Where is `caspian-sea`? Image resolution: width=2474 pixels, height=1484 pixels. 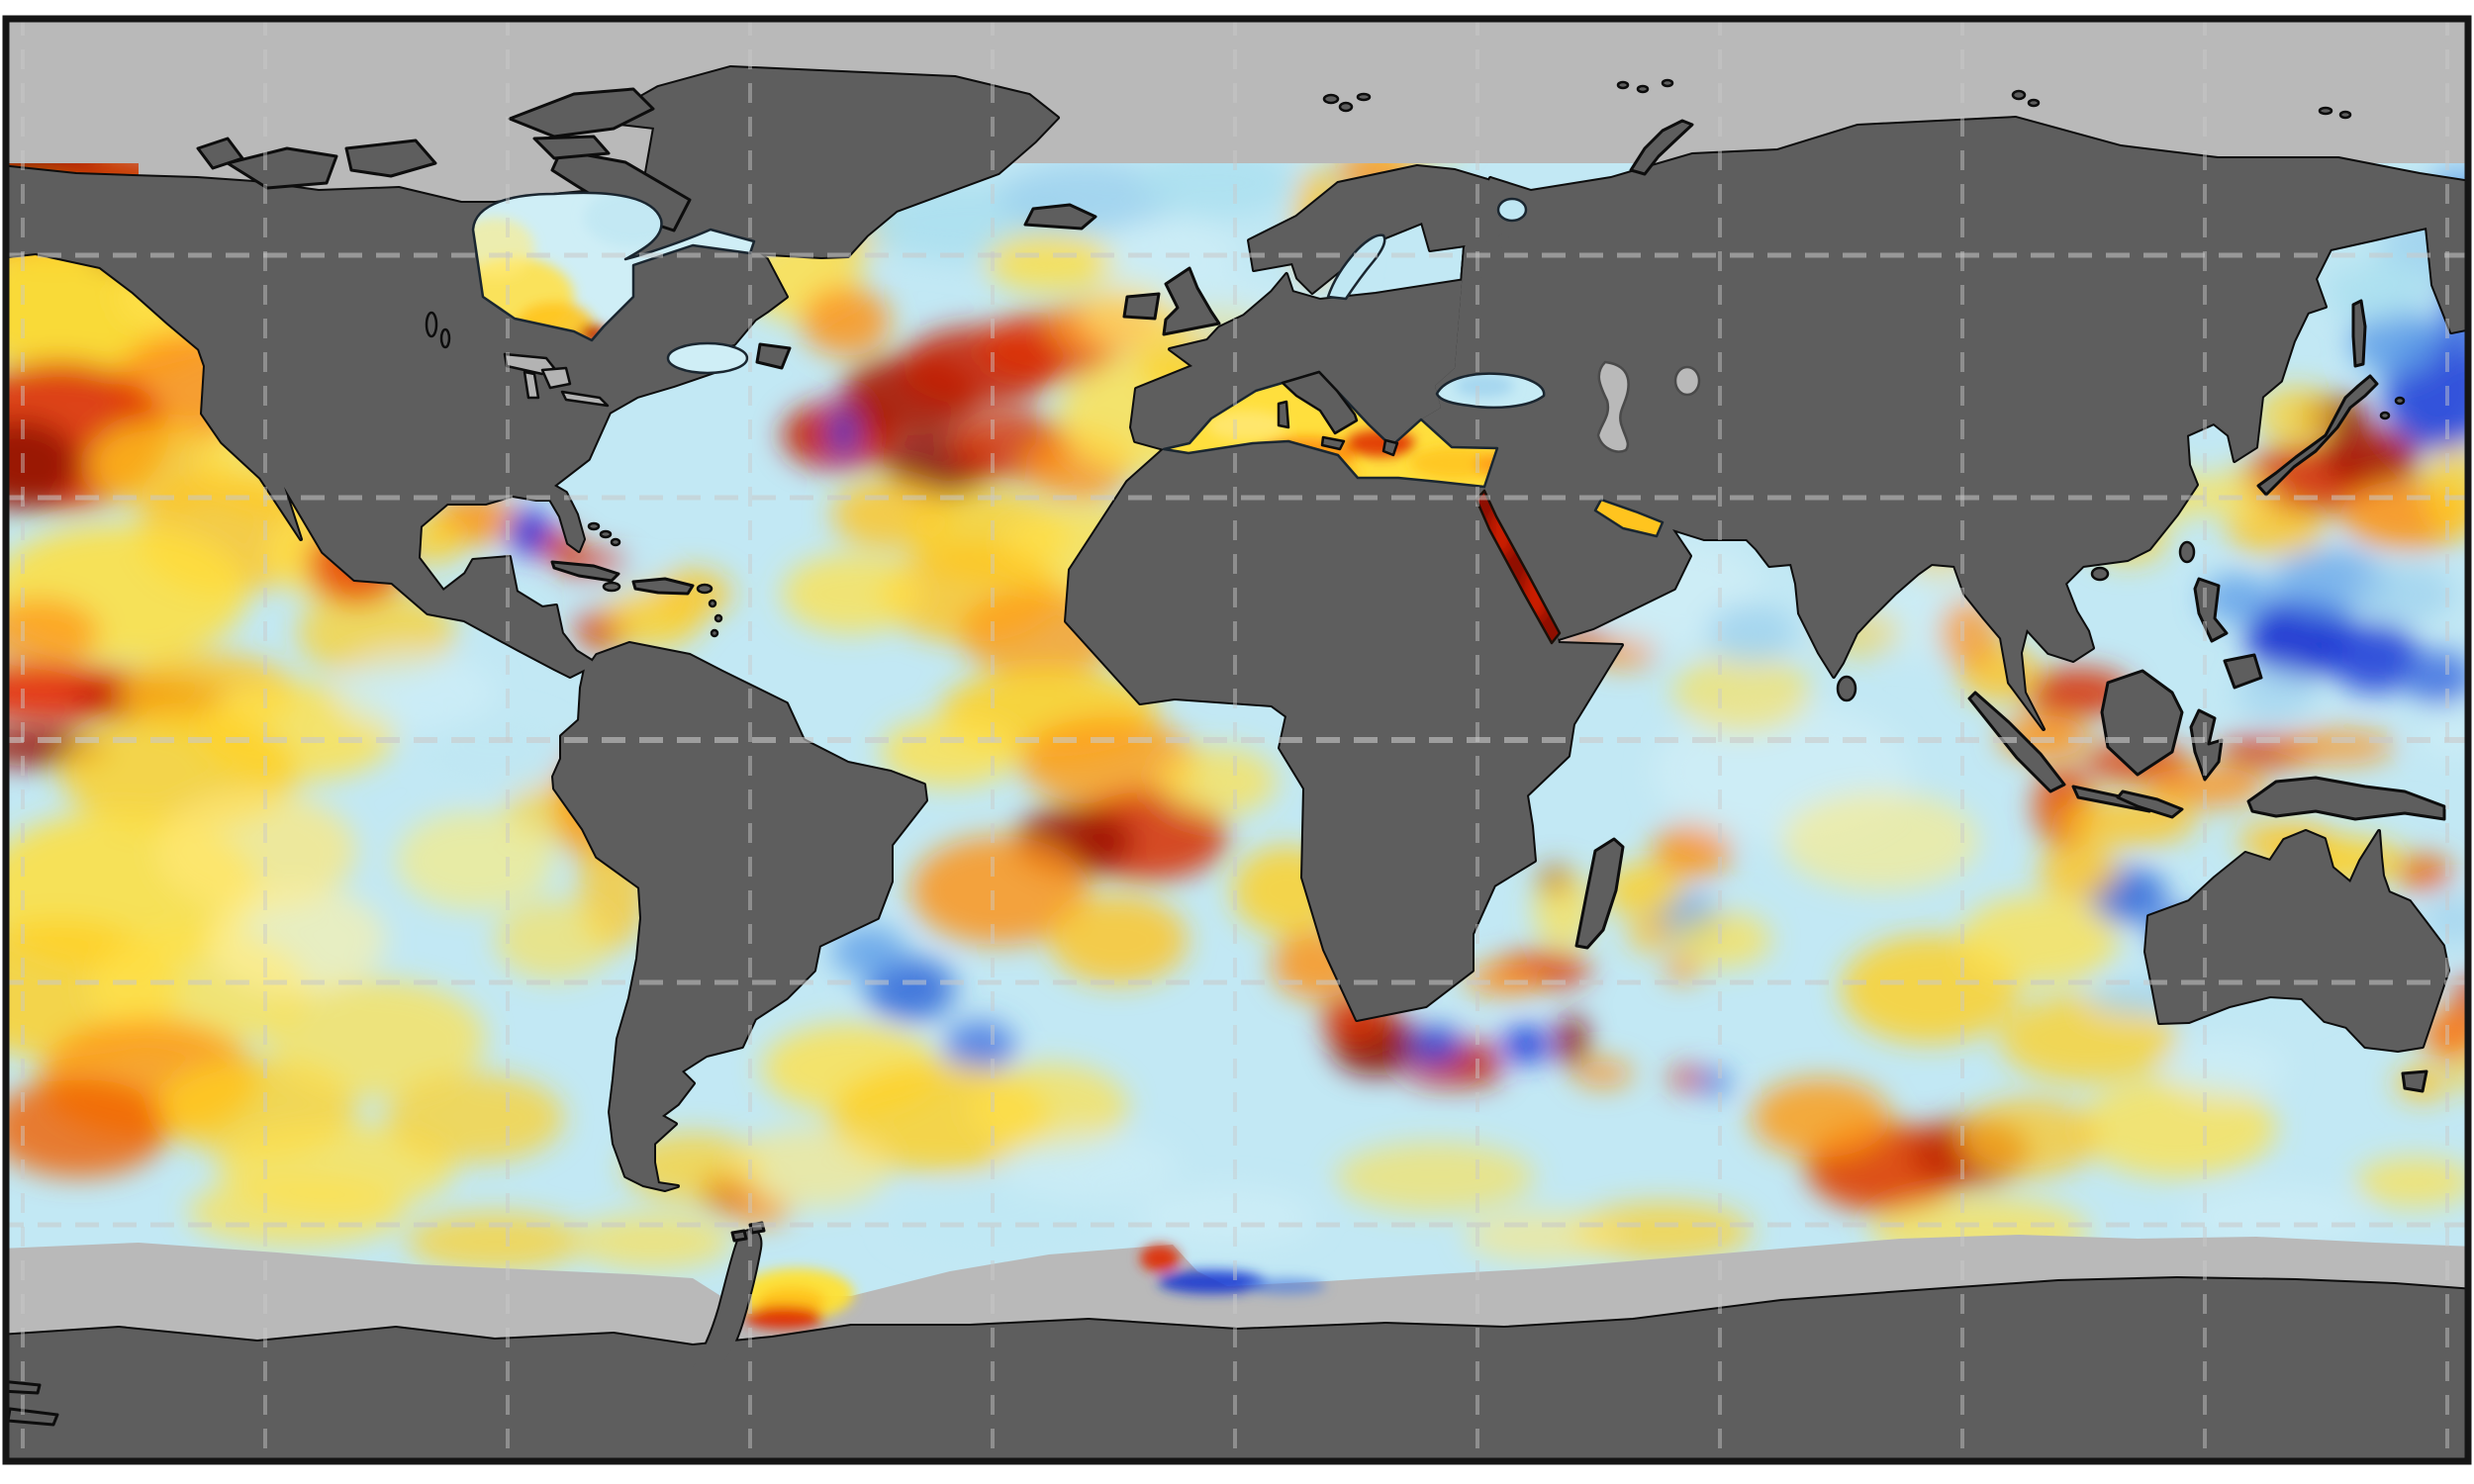 caspian-sea is located at coordinates (1614, 407).